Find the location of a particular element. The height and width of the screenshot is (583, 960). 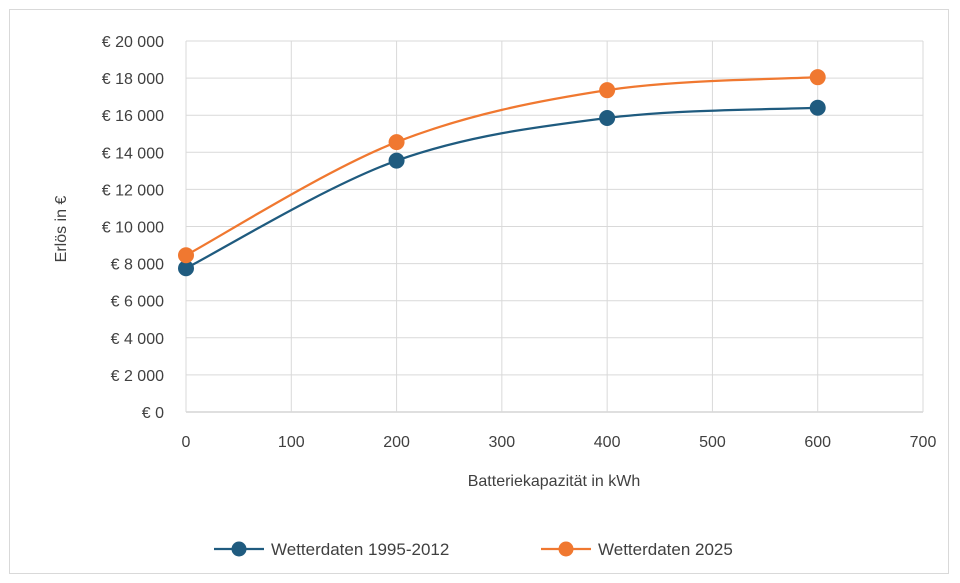

x-axis-title: Batteriekapazität in kWh is located at coordinates (554, 481).